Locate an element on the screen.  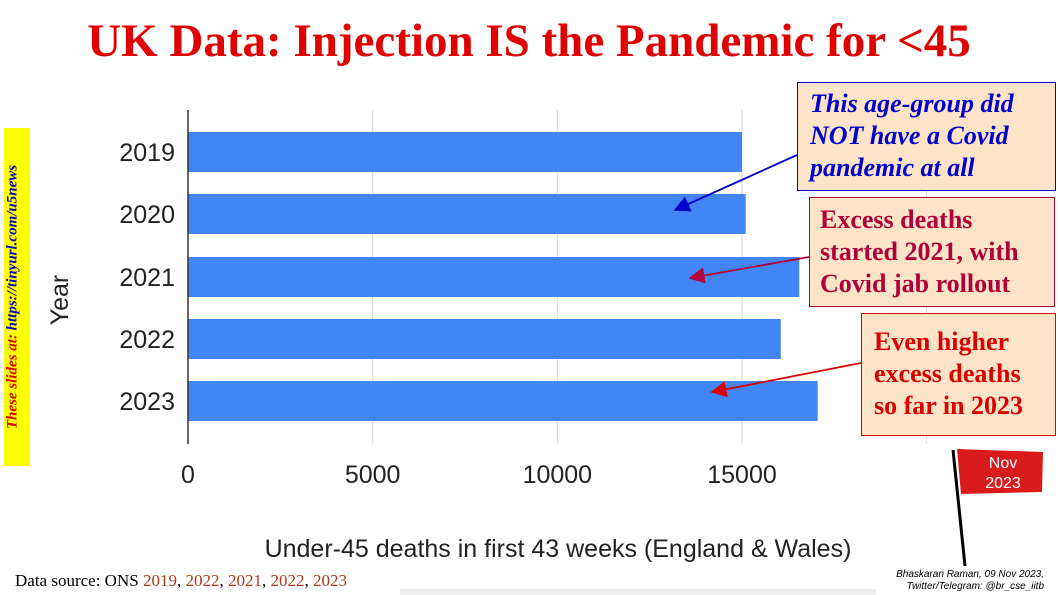
x-tick-5000: 5000 is located at coordinates (373, 475).